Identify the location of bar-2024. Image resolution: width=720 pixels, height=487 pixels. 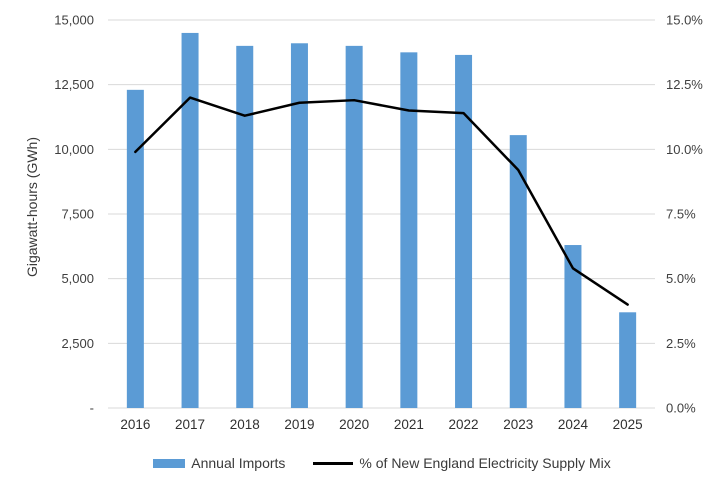
(573, 326).